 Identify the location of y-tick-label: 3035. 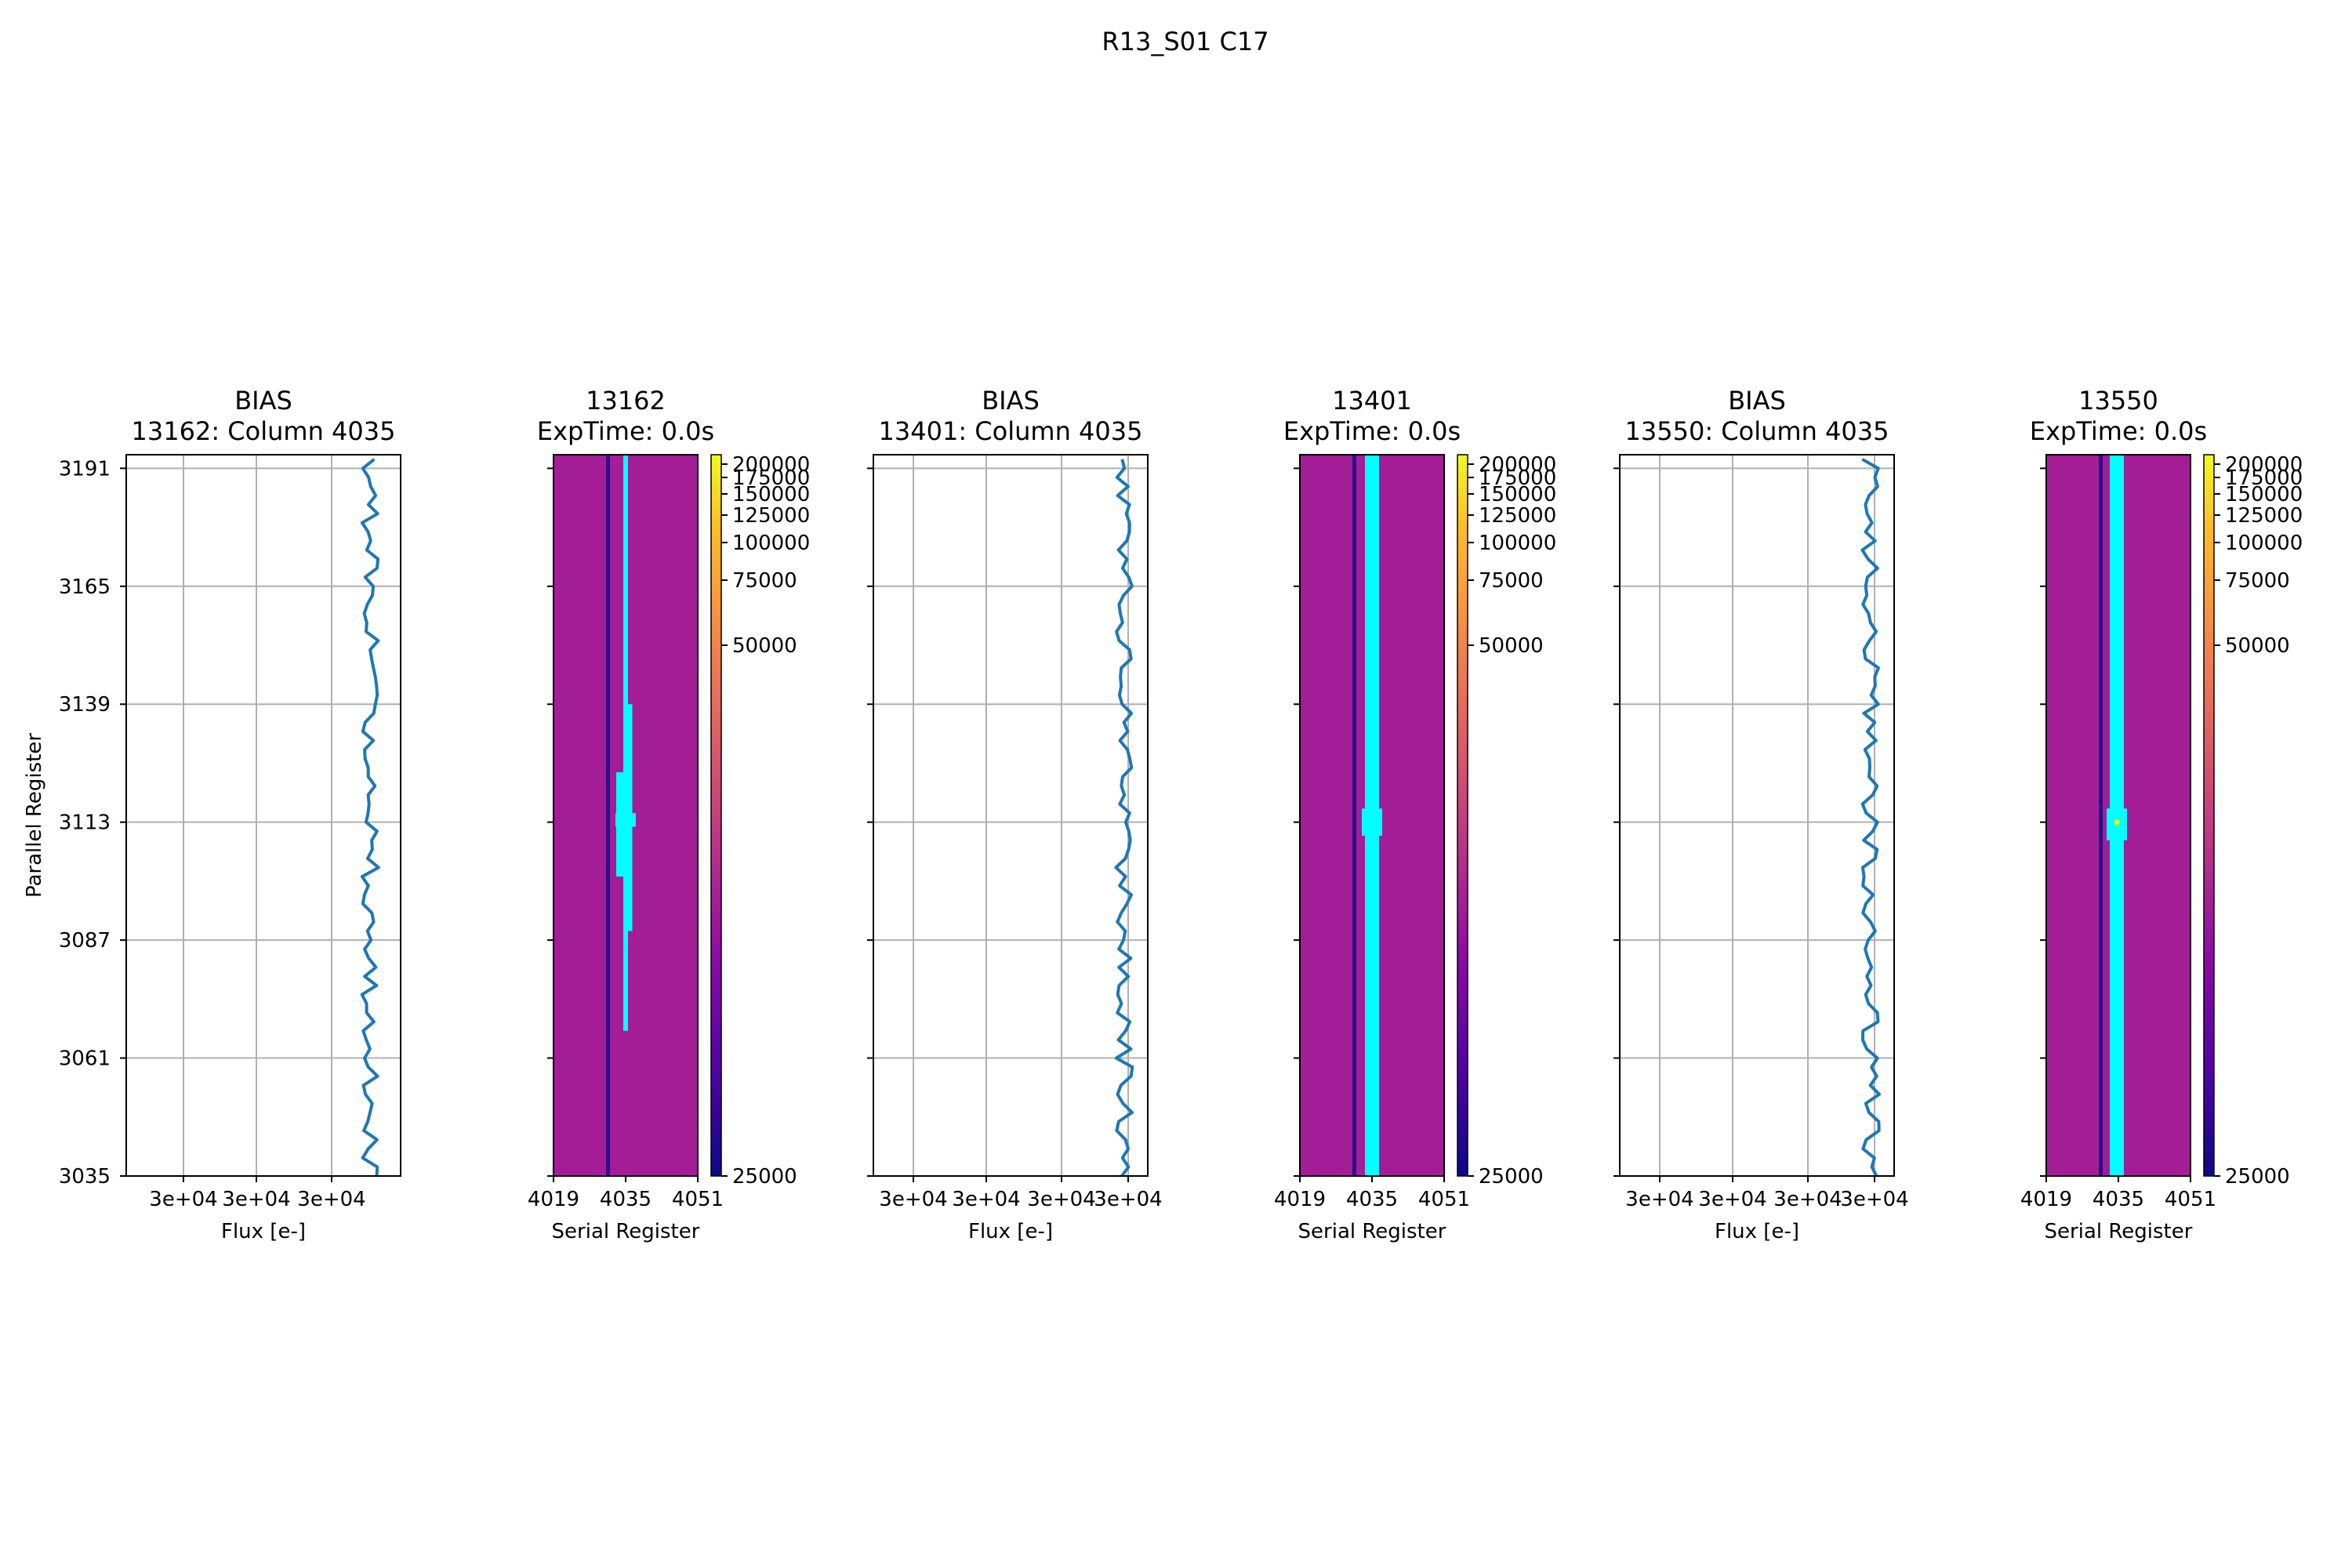
(85, 1177).